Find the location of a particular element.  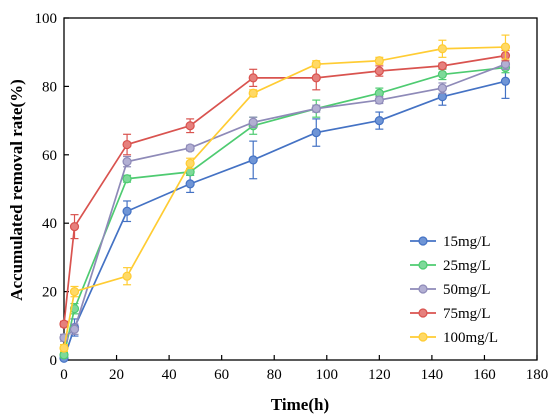

legend: 15mg/L 25mg/L 50mg/L 75mg/L 100mg/L is located at coordinates (454, 290).